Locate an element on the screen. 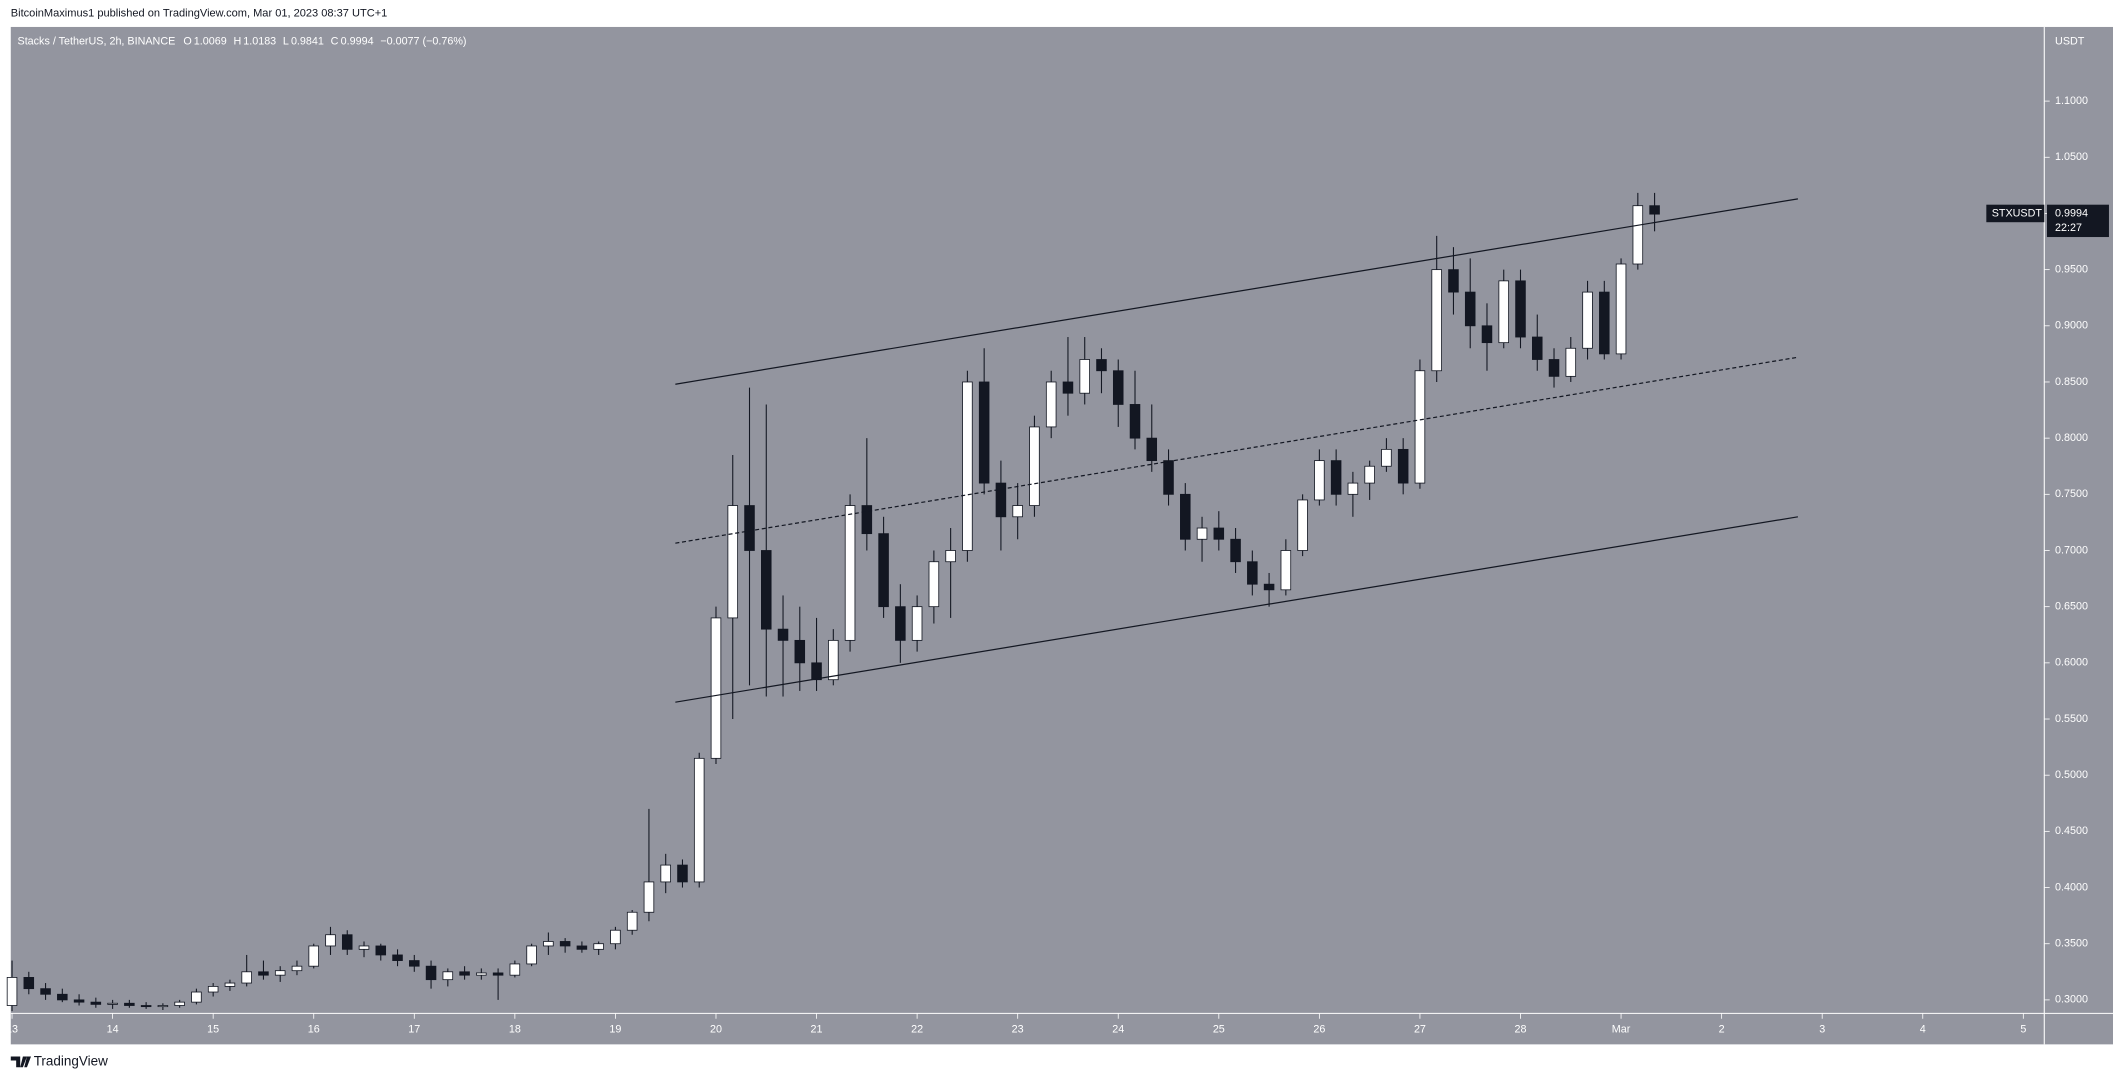 The width and height of the screenshot is (2113, 1079). x-tick-label: 27 is located at coordinates (1420, 1029).